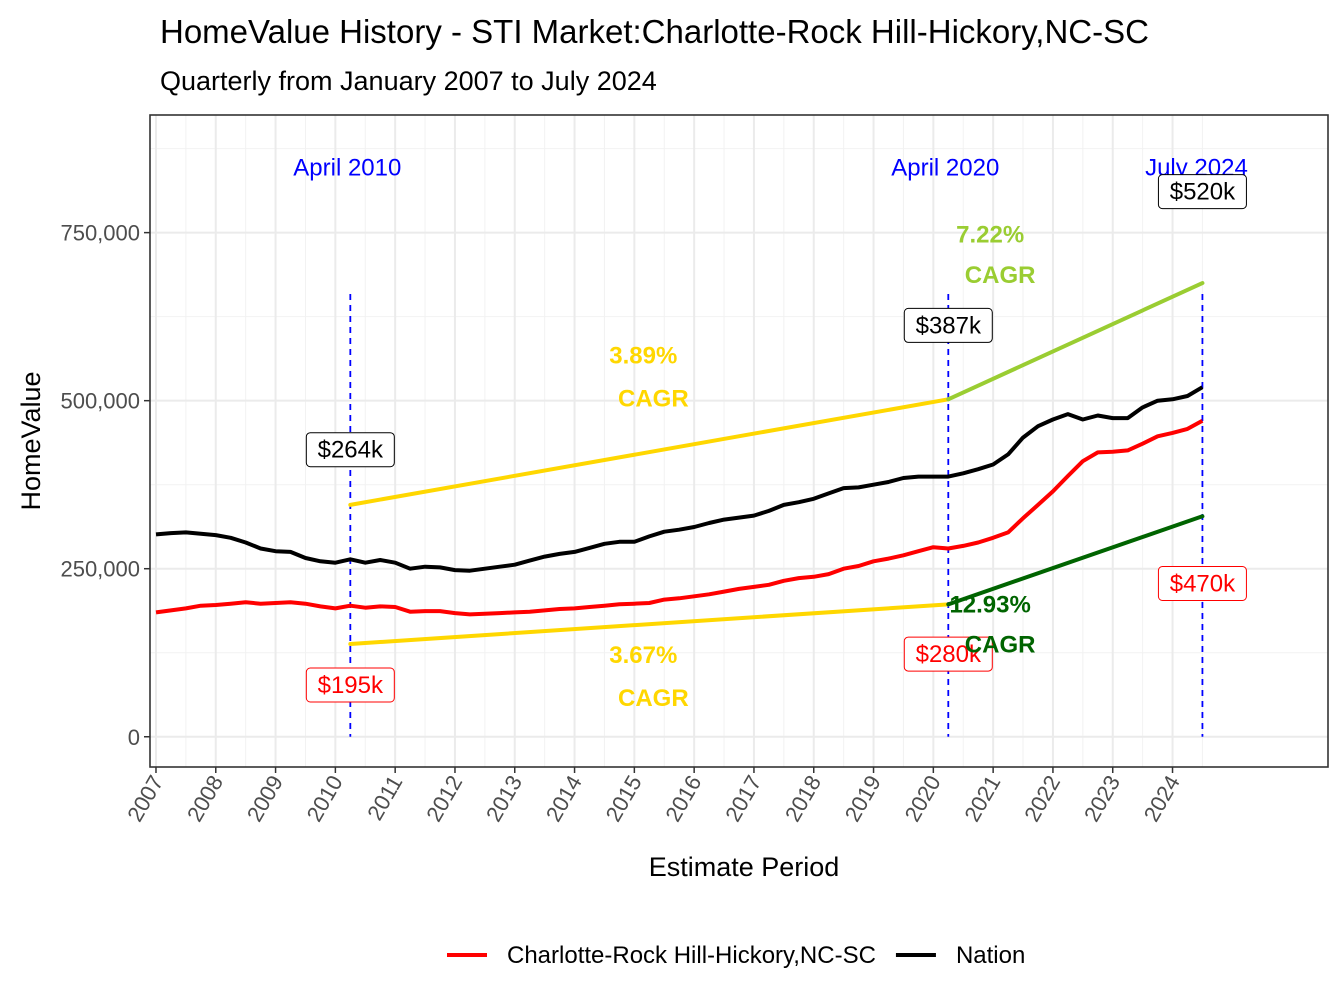 The image size is (1344, 1008). I want to click on x-tick-label: 2013, so click(504, 798).